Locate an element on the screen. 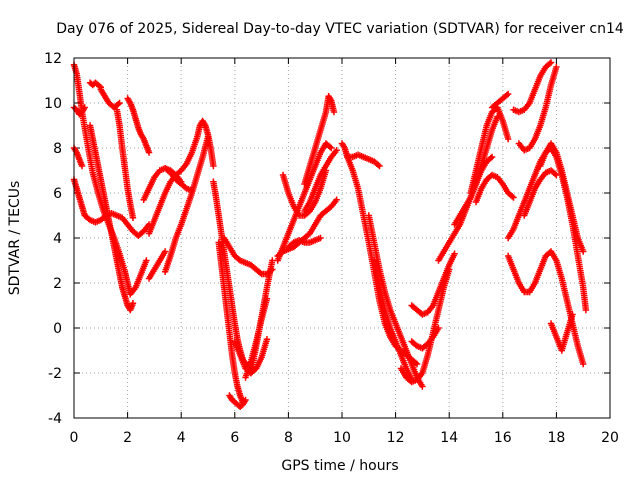 Image resolution: width=640 pixels, height=480 pixels. series-sat-b is located at coordinates (111, 207).